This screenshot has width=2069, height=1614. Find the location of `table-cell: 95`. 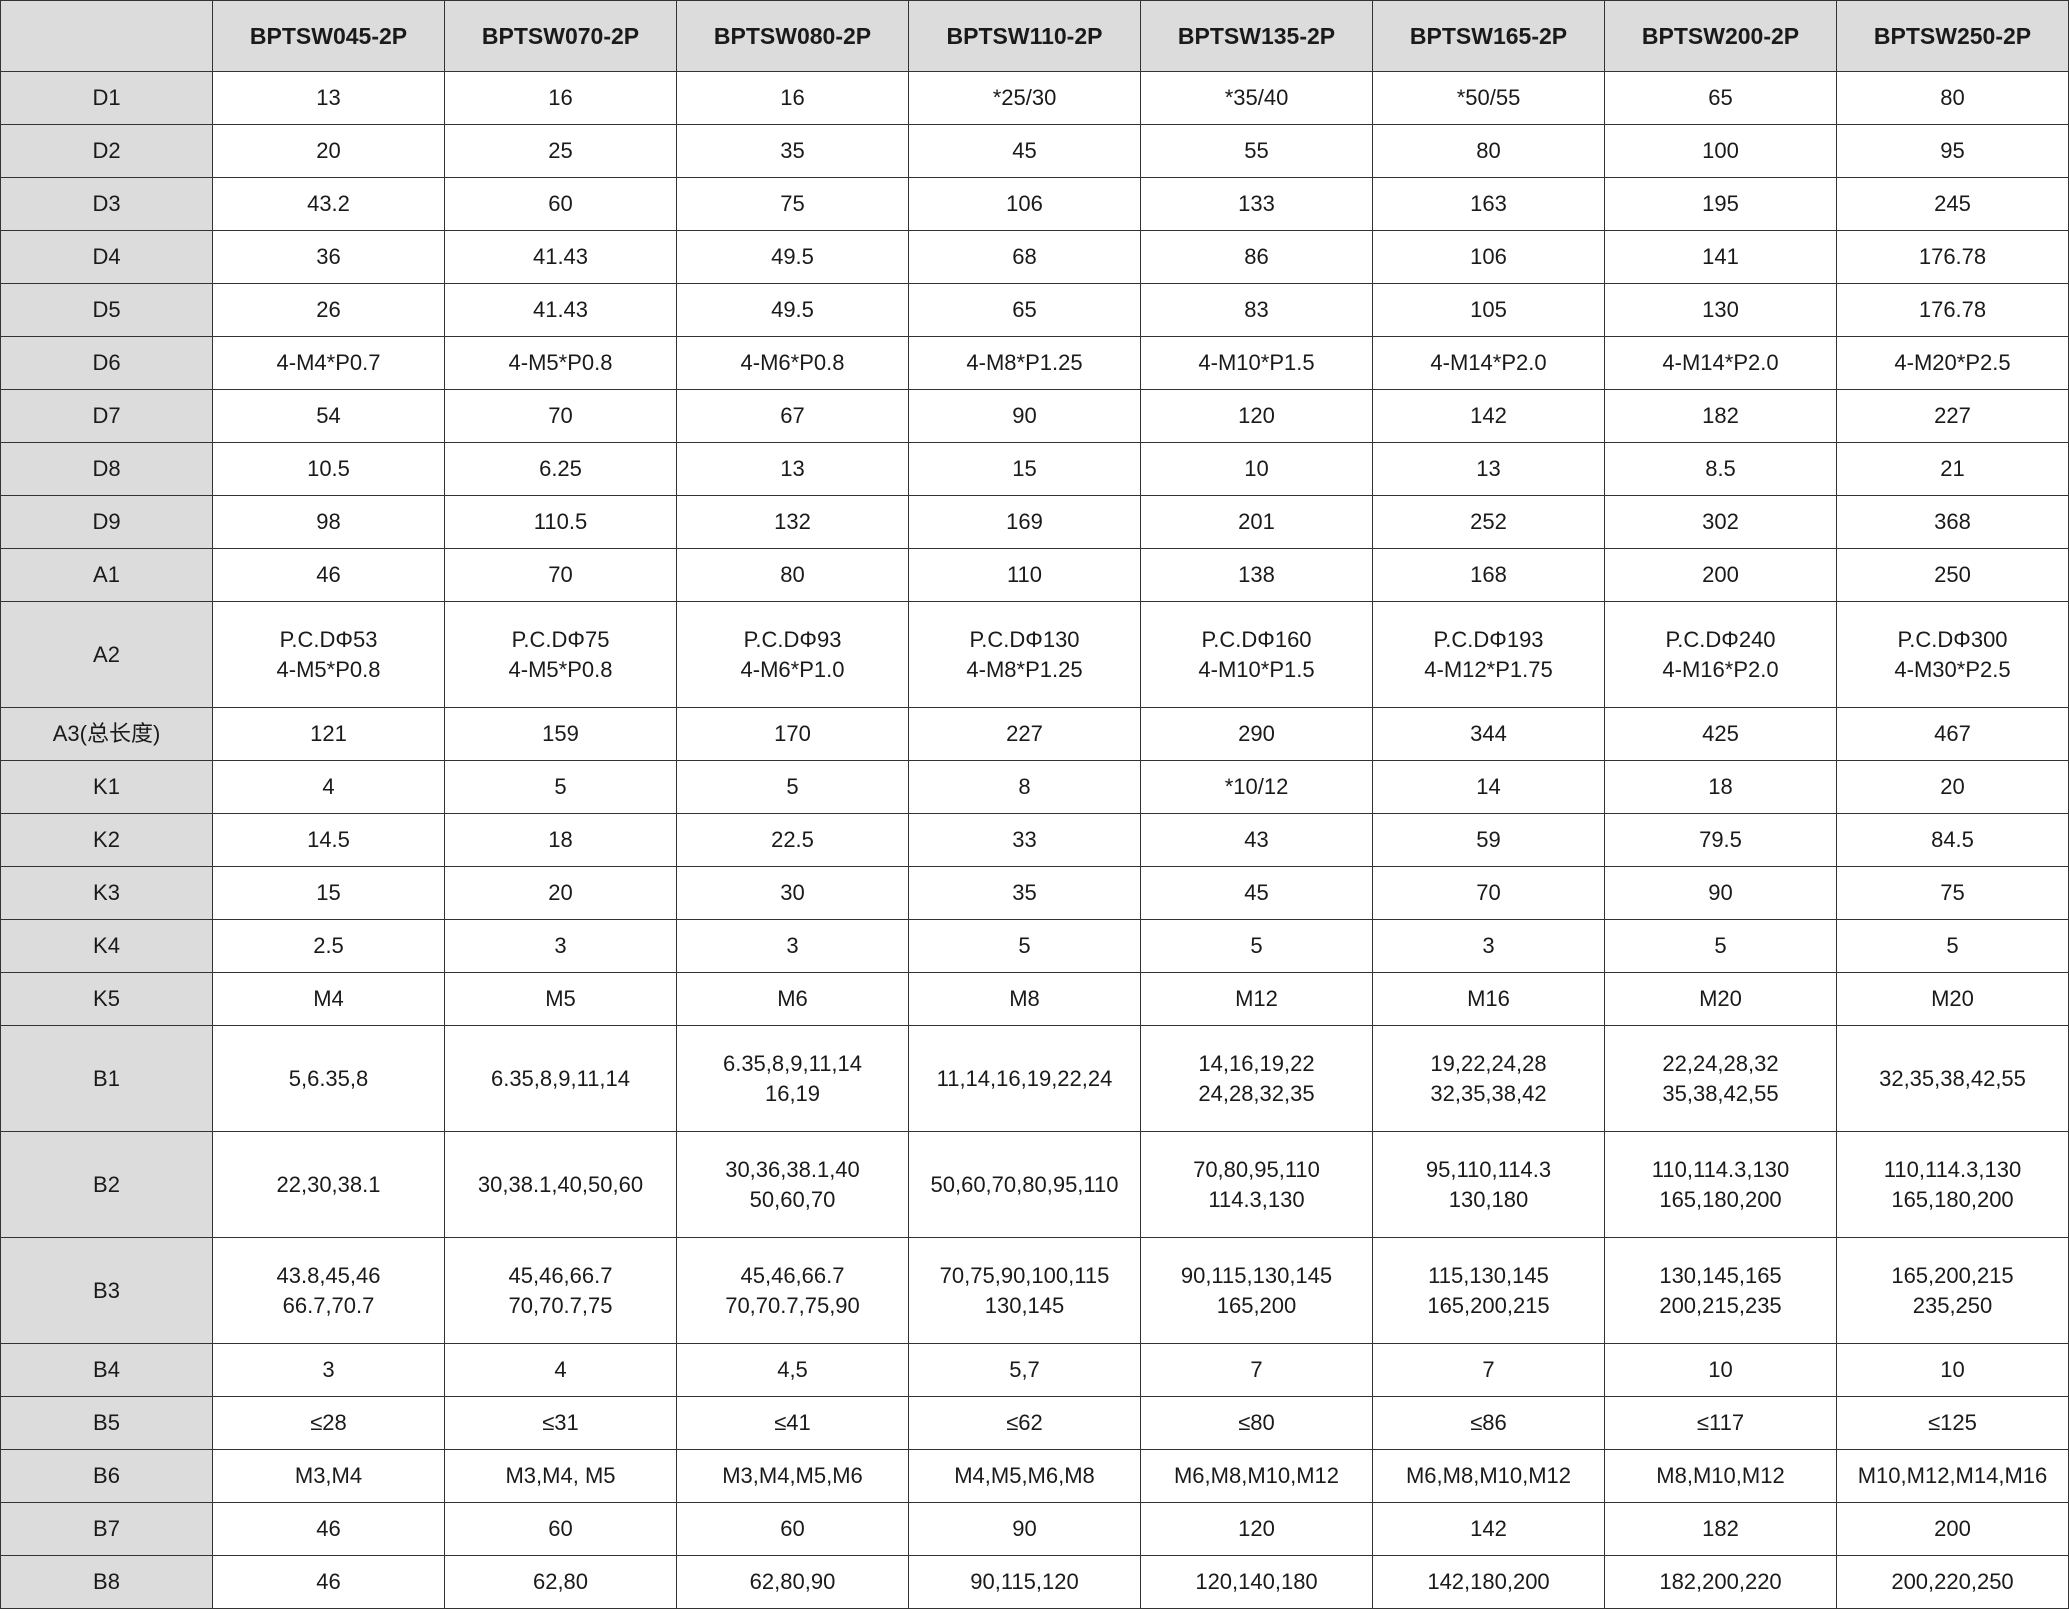

table-cell: 95 is located at coordinates (1952, 151).